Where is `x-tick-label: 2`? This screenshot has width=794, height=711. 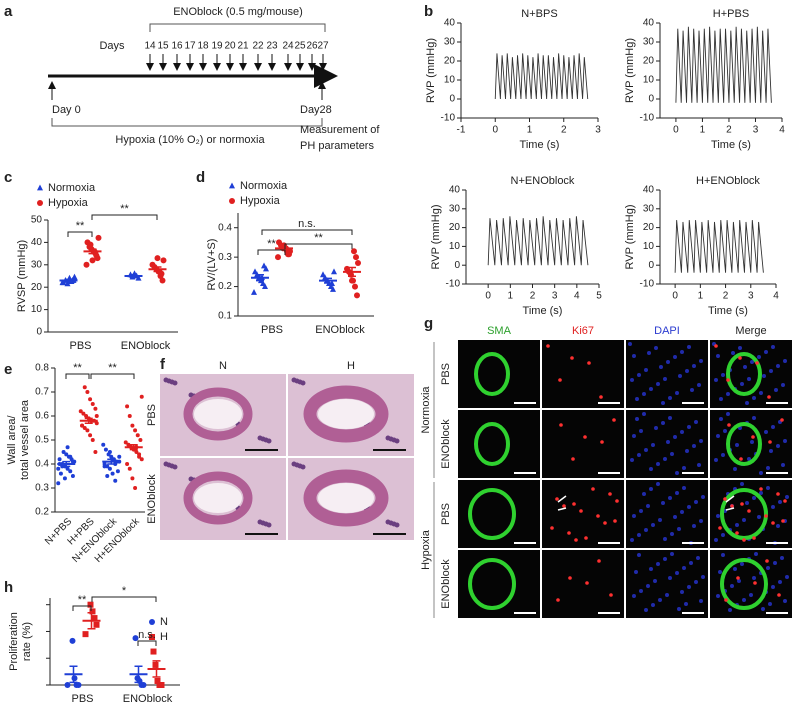
x-tick-label: 2 is located at coordinates (533, 296).